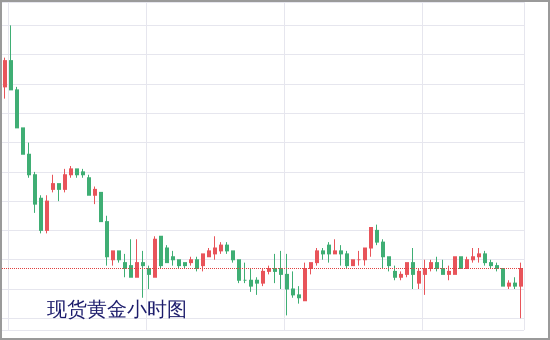  What do you see at coordinates (117, 309) in the screenshot?
I see `text: 现货黄金小时图` at bounding box center [117, 309].